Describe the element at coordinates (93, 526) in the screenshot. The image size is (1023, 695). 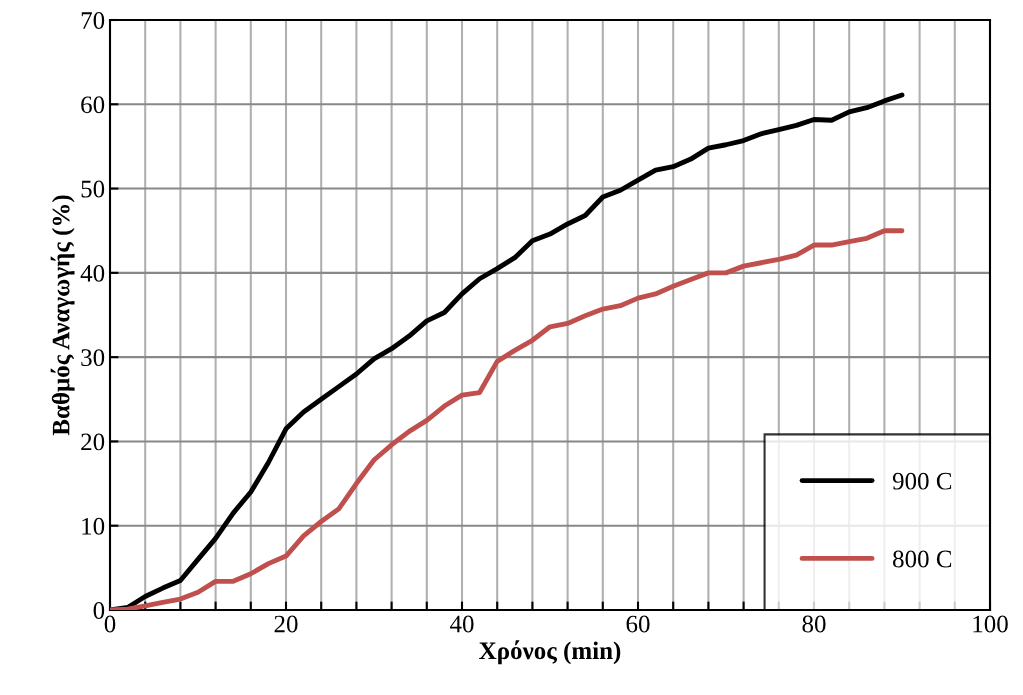
I see `y-tick-label: 10` at that location.